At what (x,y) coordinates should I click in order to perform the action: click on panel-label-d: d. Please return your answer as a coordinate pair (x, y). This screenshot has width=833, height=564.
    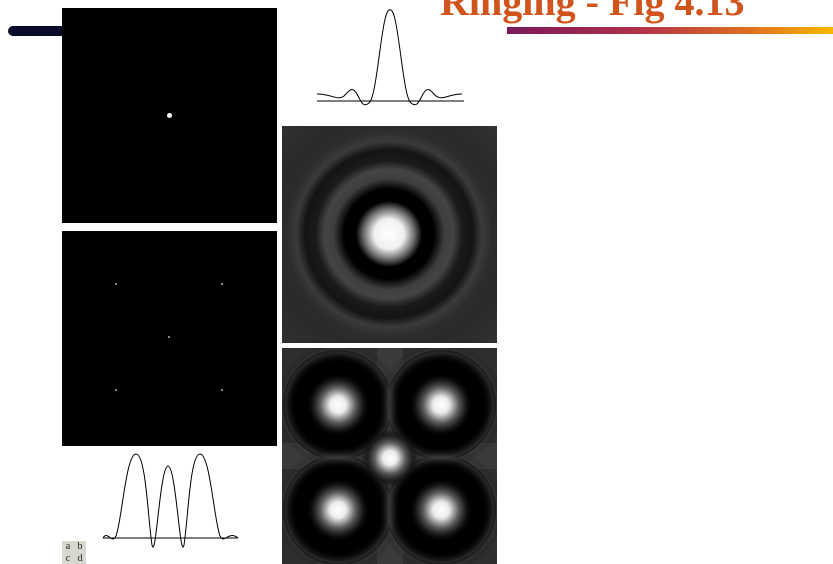
    Looking at the image, I should click on (80, 558).